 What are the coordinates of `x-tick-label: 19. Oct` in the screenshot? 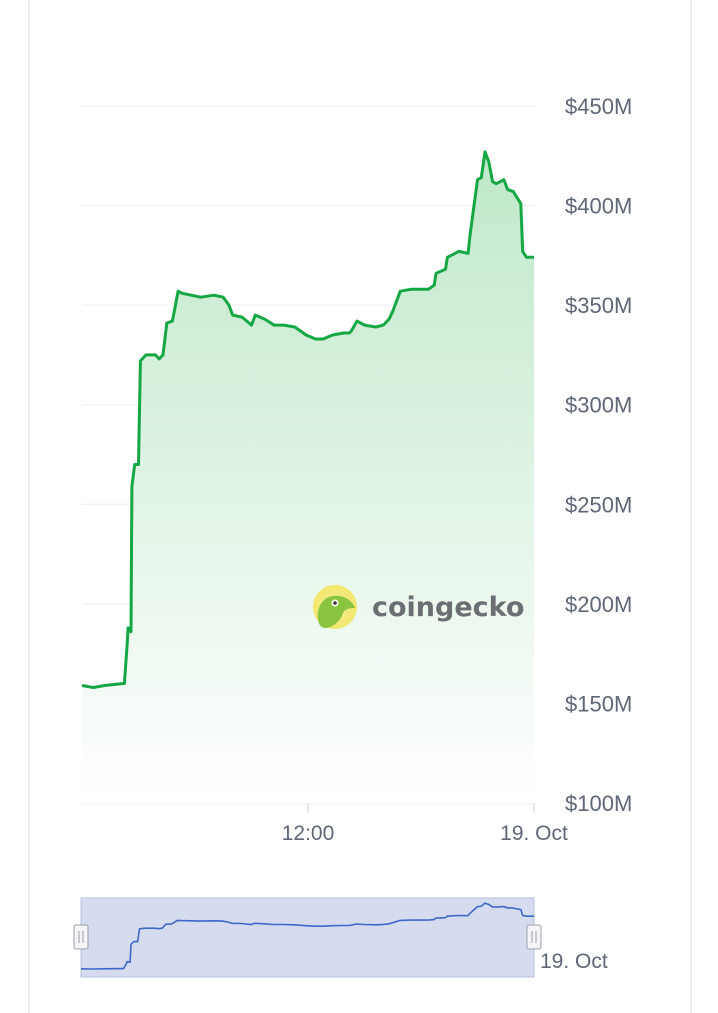 It's located at (534, 833).